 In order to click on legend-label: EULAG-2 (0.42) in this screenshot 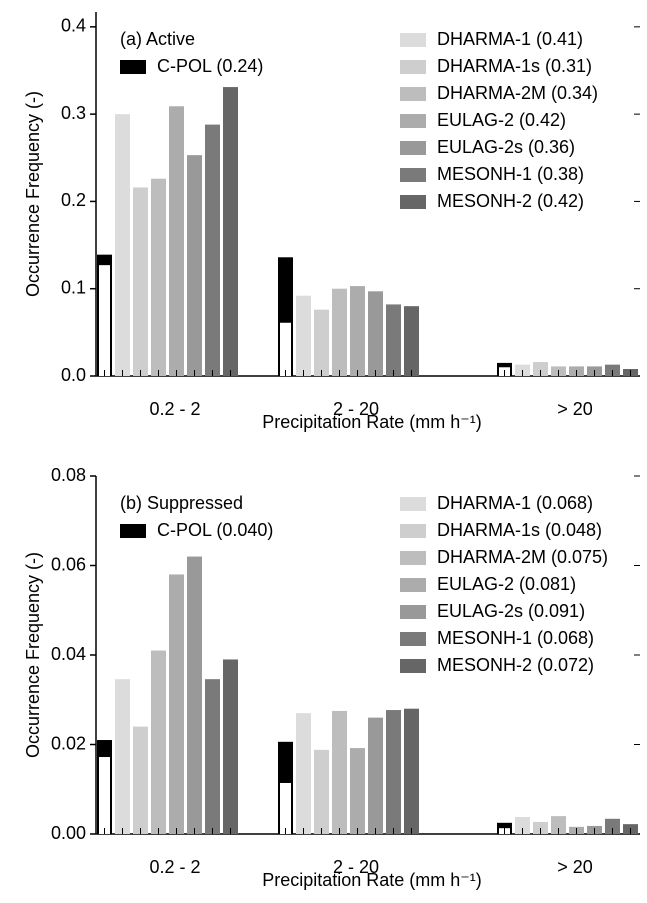, I will do `click(501, 120)`.